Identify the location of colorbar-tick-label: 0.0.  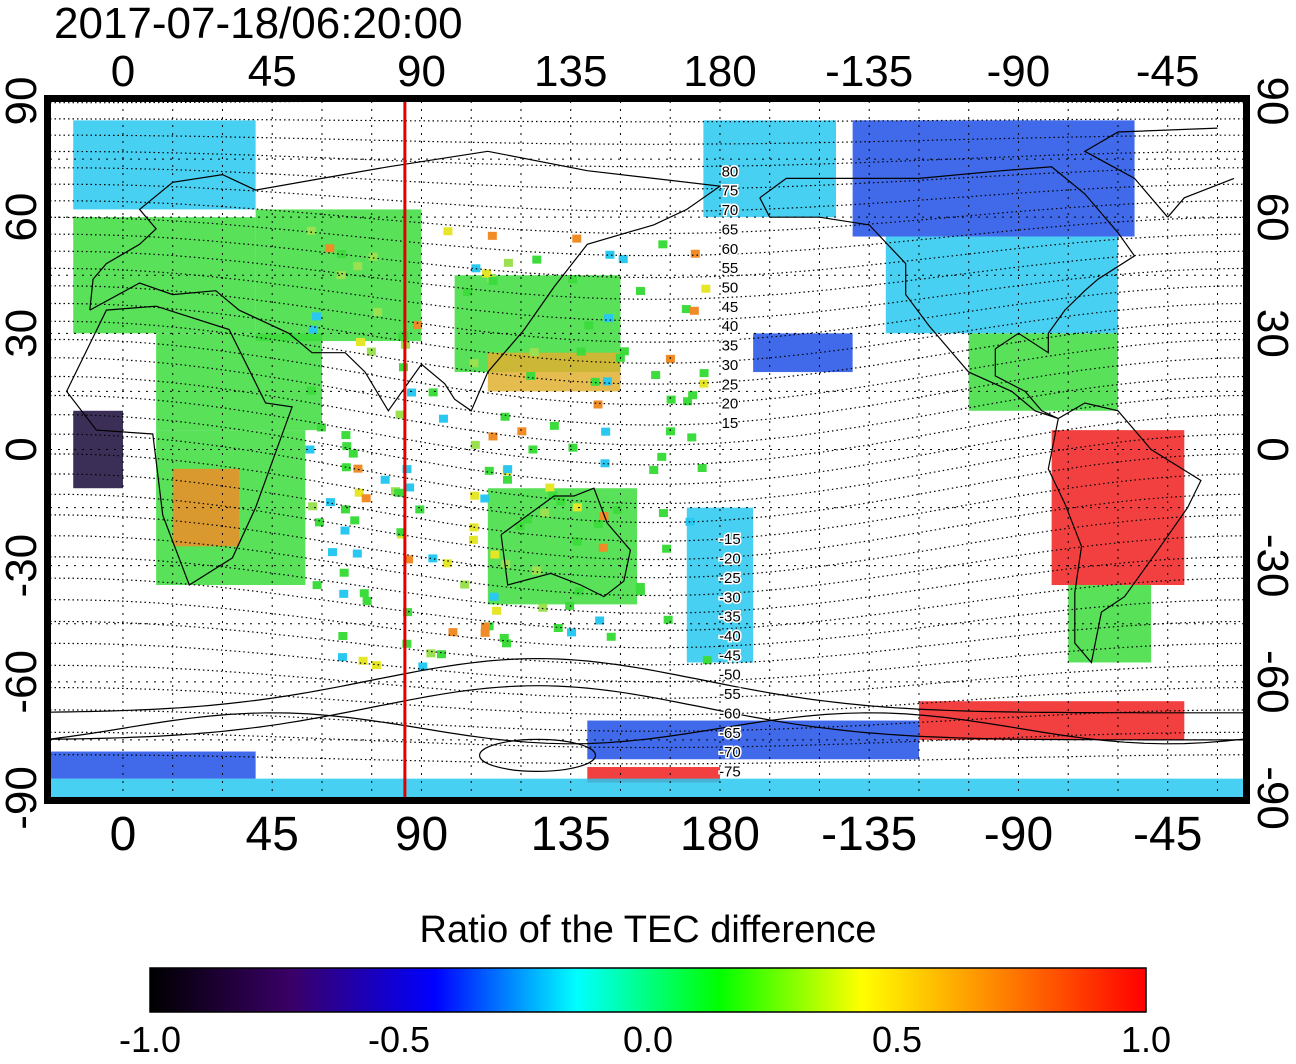
(648, 1039).